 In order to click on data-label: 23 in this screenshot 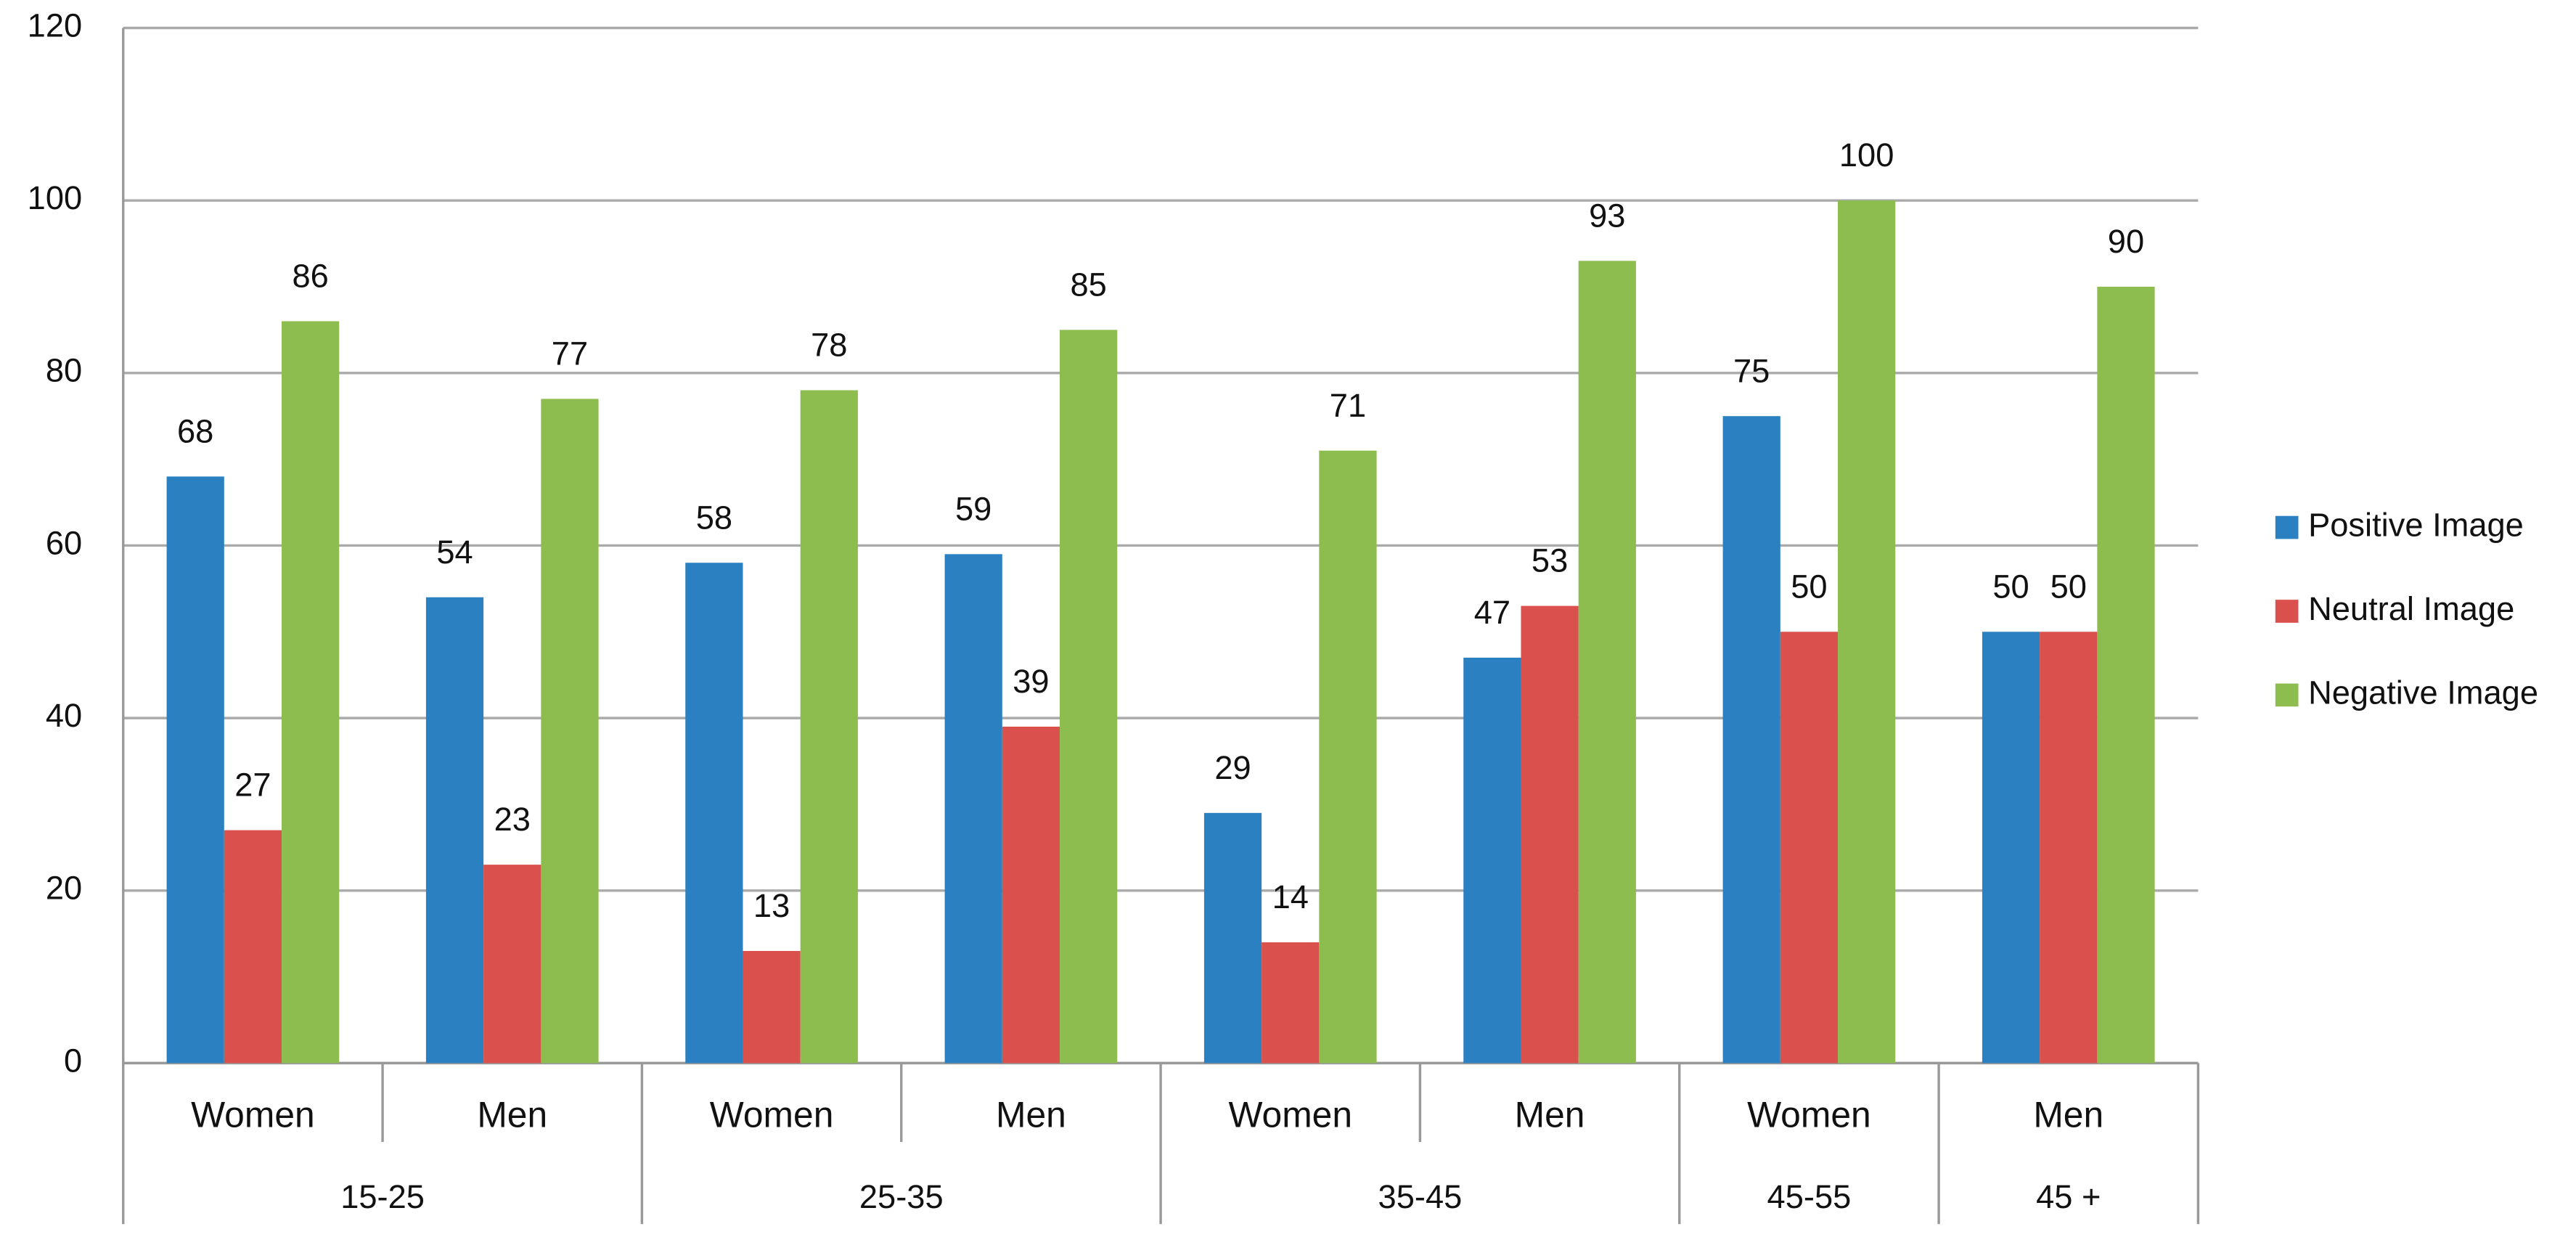, I will do `click(512, 819)`.